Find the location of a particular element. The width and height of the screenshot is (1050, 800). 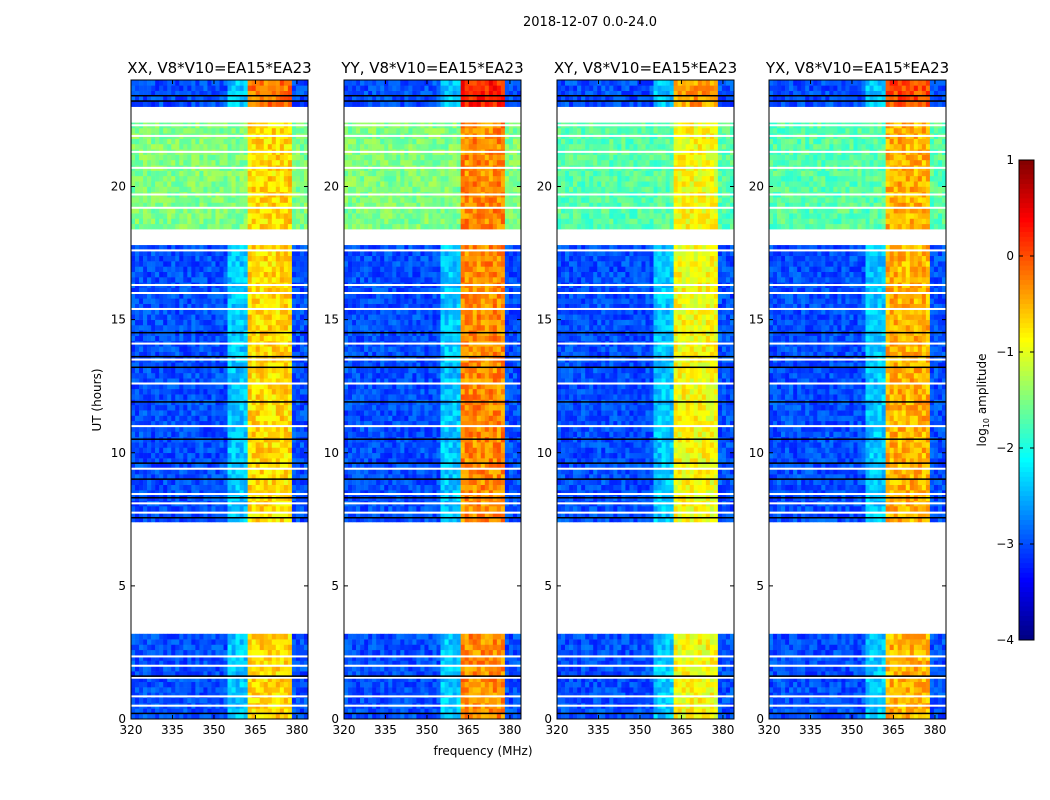

y-axis-label: UT (hours) is located at coordinates (97, 399).